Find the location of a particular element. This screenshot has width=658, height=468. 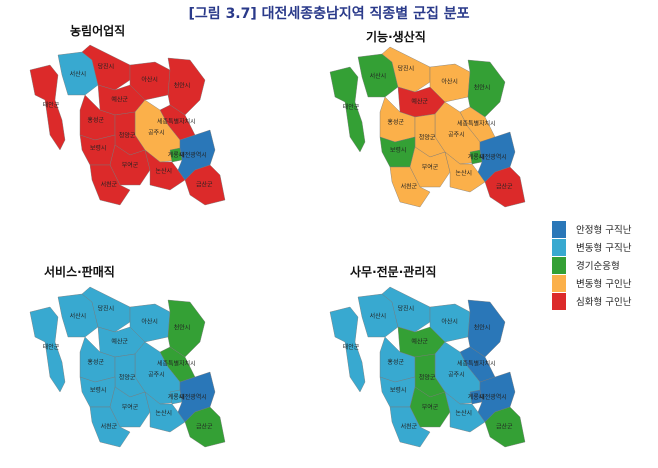

figure-title: [그림 3.7] 대전세종충남지역 직종별 군집 분포 is located at coordinates (329, 14).